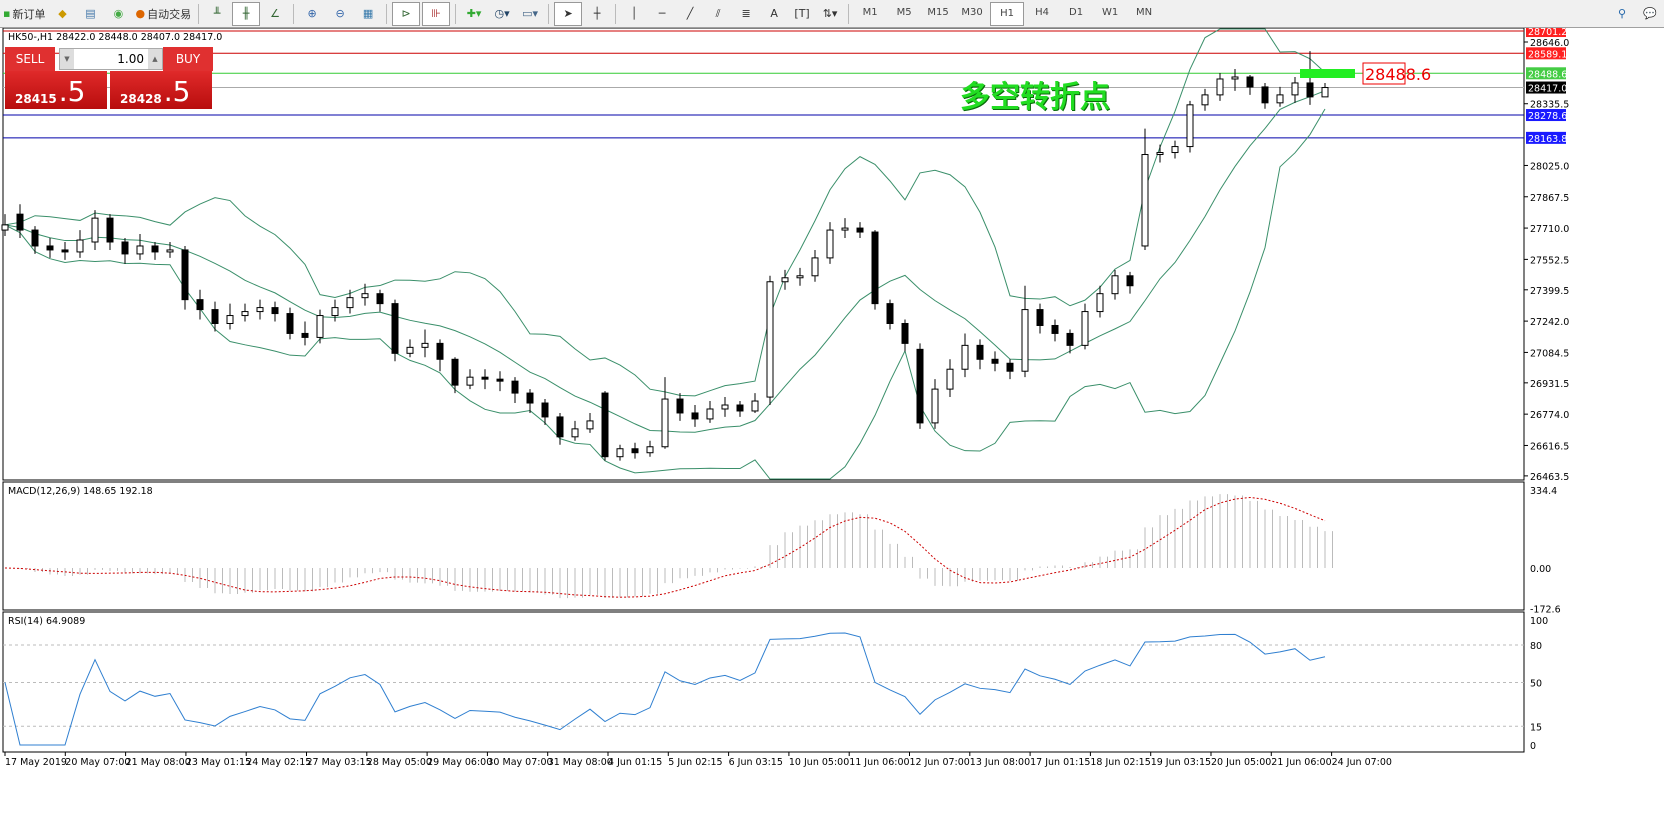  What do you see at coordinates (188, 59) in the screenshot?
I see `buy-button: BUY` at bounding box center [188, 59].